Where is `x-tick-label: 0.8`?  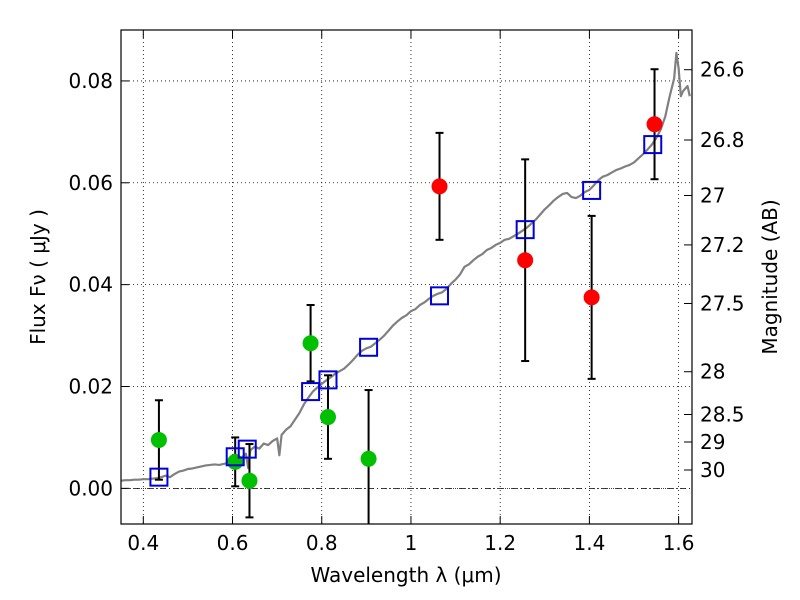
x-tick-label: 0.8 is located at coordinates (322, 543).